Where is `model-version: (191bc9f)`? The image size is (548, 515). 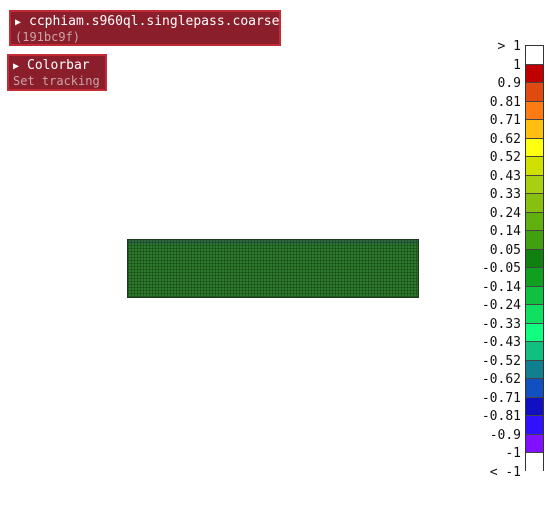
model-version: (191bc9f) is located at coordinates (48, 37).